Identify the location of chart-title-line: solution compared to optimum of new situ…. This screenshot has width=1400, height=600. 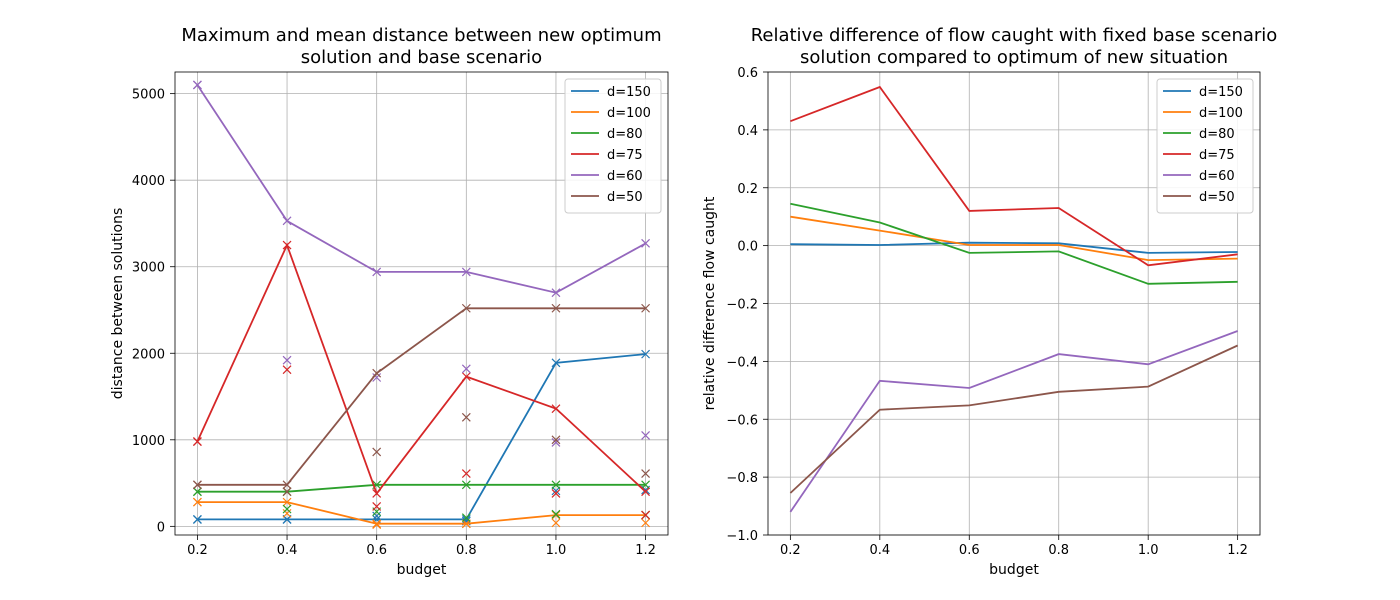
(1014, 57).